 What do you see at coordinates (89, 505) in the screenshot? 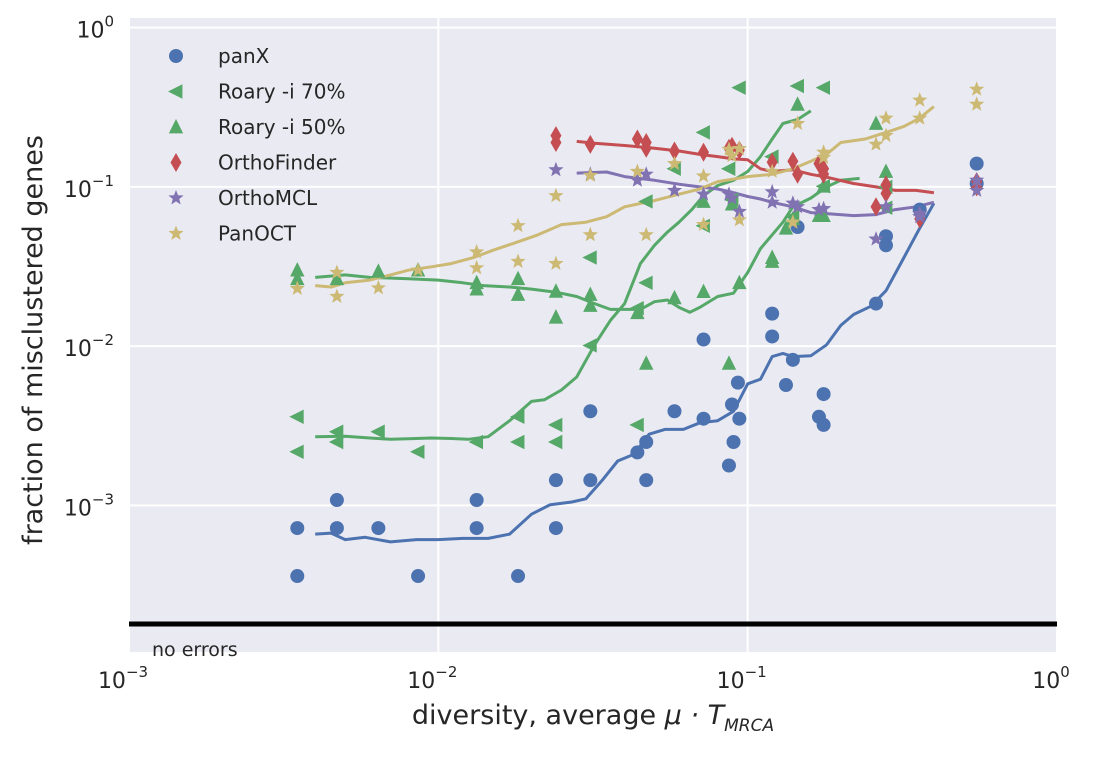
I see `y-tick-label: 10⁻³` at bounding box center [89, 505].